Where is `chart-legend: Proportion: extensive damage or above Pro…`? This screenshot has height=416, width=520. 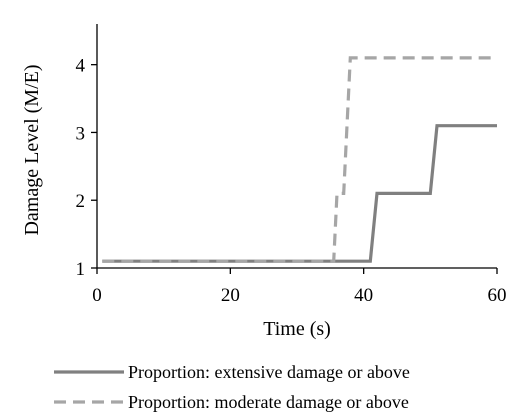 chart-legend: Proportion: extensive damage or above Pro… is located at coordinates (232, 387).